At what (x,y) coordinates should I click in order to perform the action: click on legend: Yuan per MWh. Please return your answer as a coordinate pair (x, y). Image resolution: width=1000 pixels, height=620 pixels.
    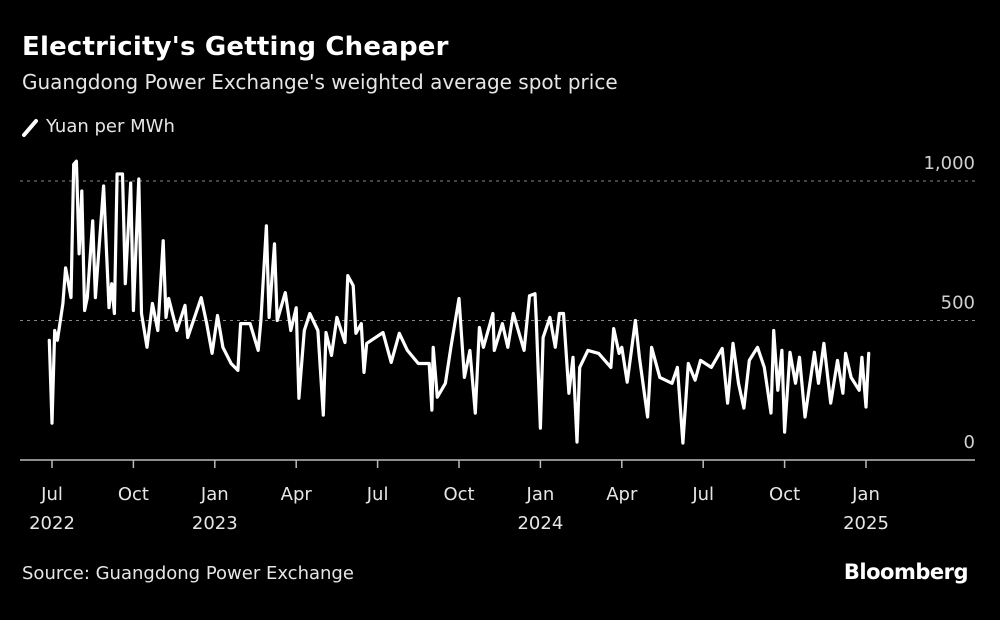
    Looking at the image, I should click on (98, 126).